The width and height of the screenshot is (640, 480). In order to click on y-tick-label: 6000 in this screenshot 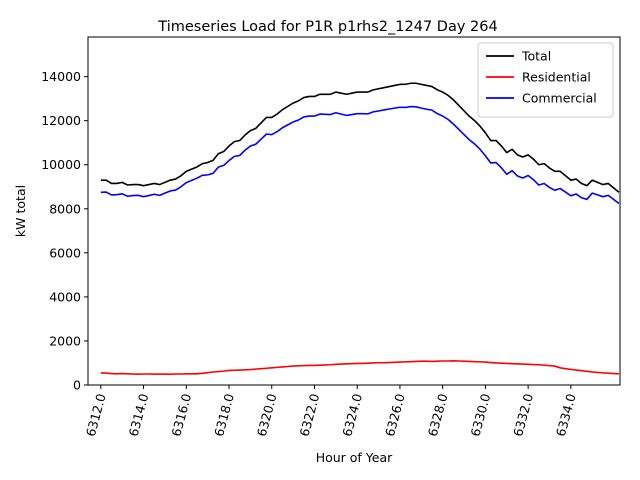, I will do `click(65, 252)`.